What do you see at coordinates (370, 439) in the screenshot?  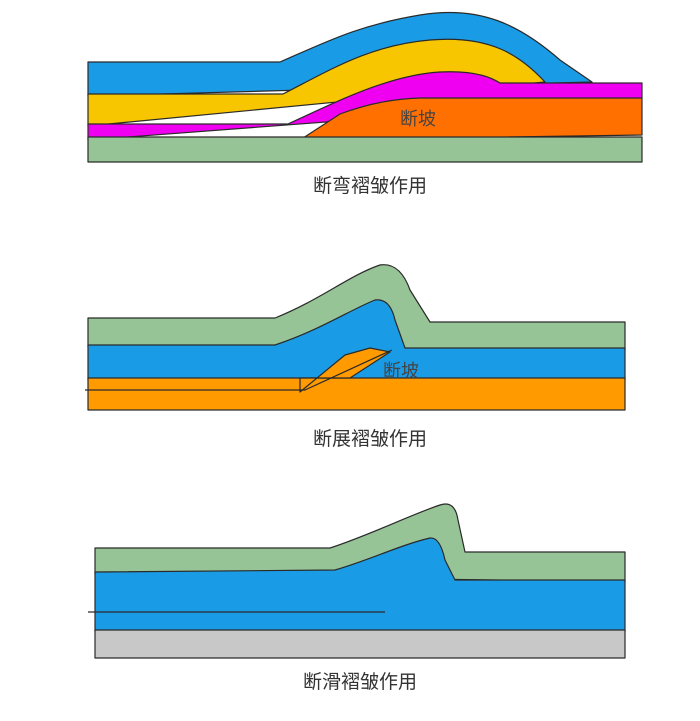 I see `caption: 断展褶皱作用` at bounding box center [370, 439].